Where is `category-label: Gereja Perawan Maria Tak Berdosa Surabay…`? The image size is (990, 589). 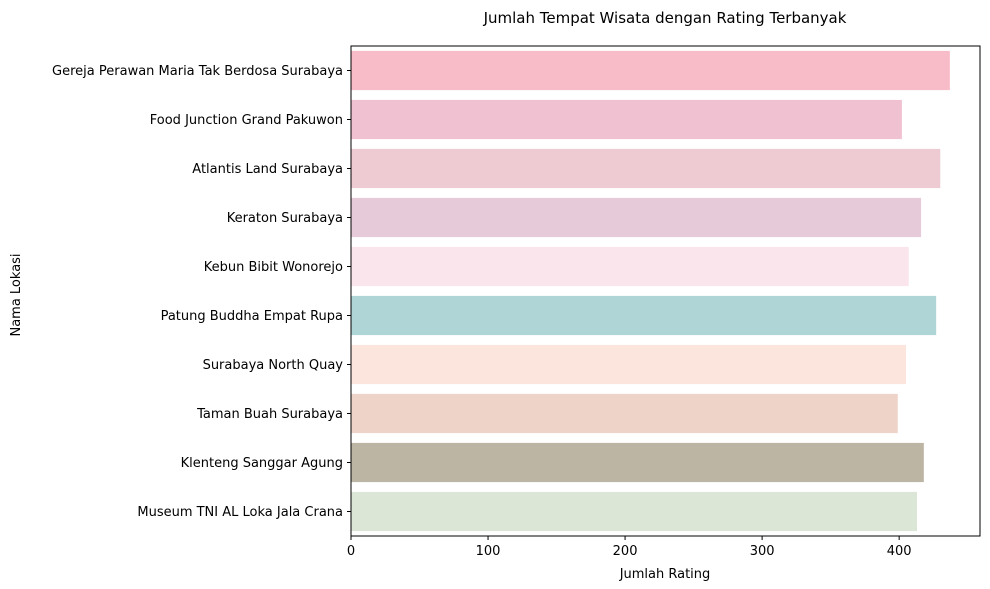 category-label: Gereja Perawan Maria Tak Berdosa Surabay… is located at coordinates (197, 71).